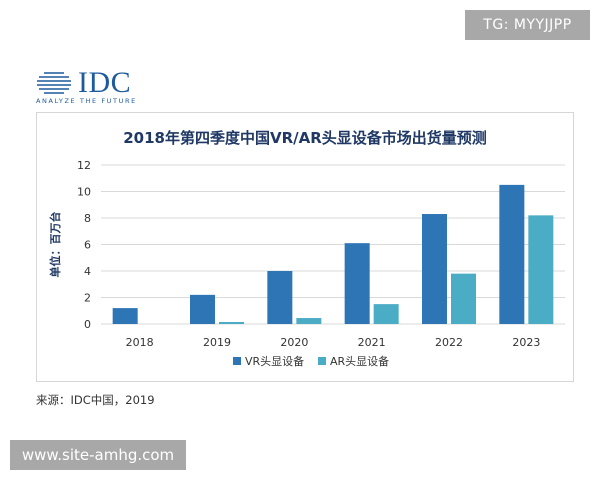 The image size is (600, 480). I want to click on x-tick-label: 2021, so click(372, 342).